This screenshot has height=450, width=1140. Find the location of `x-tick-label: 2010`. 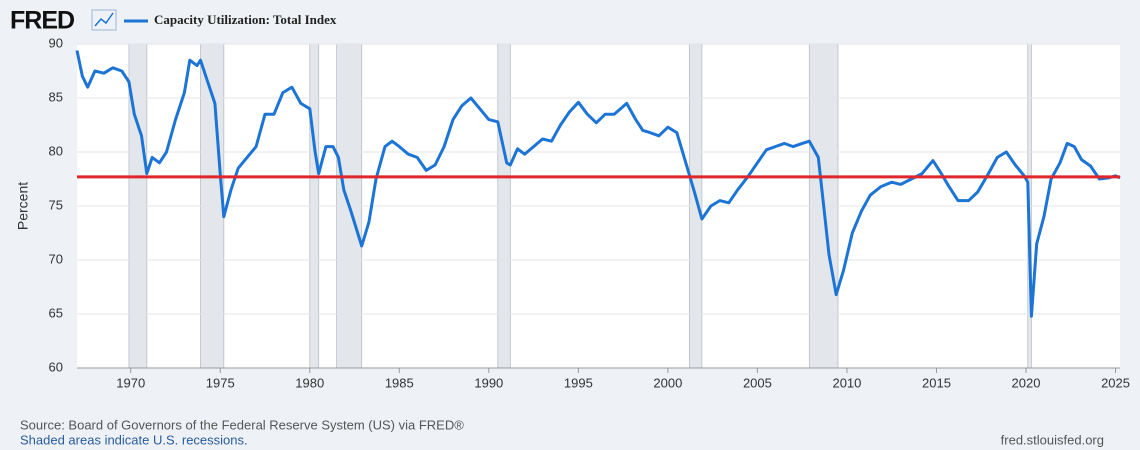

x-tick-label: 2010 is located at coordinates (846, 382).